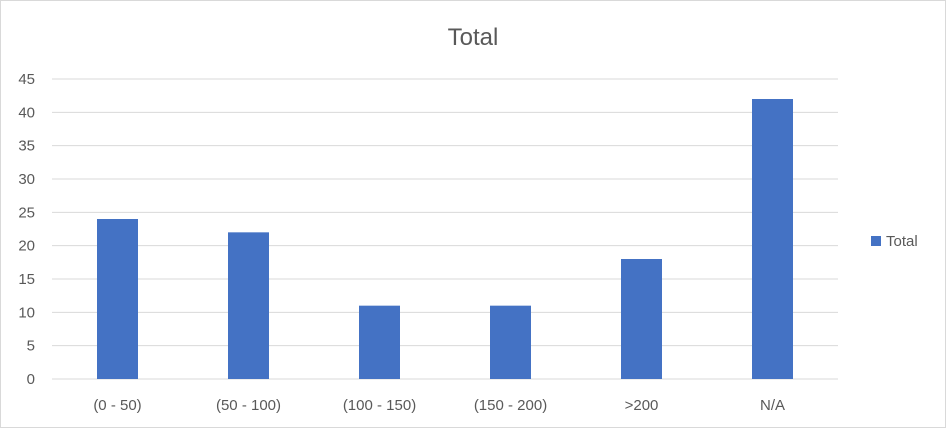  What do you see at coordinates (473, 37) in the screenshot?
I see `chart-title: Total` at bounding box center [473, 37].